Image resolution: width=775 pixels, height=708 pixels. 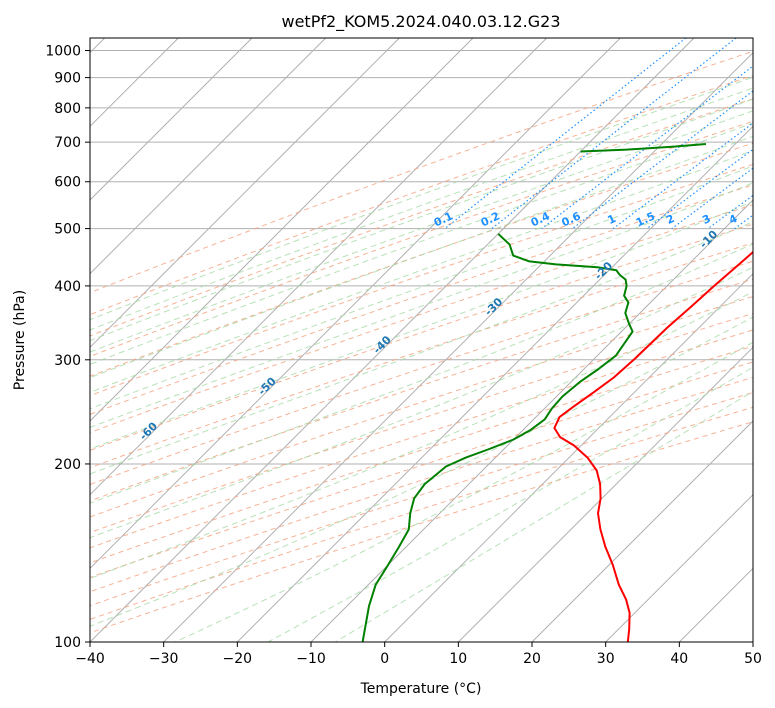 I want to click on y-axis-title: Pressure (hPa), so click(x=20, y=340).